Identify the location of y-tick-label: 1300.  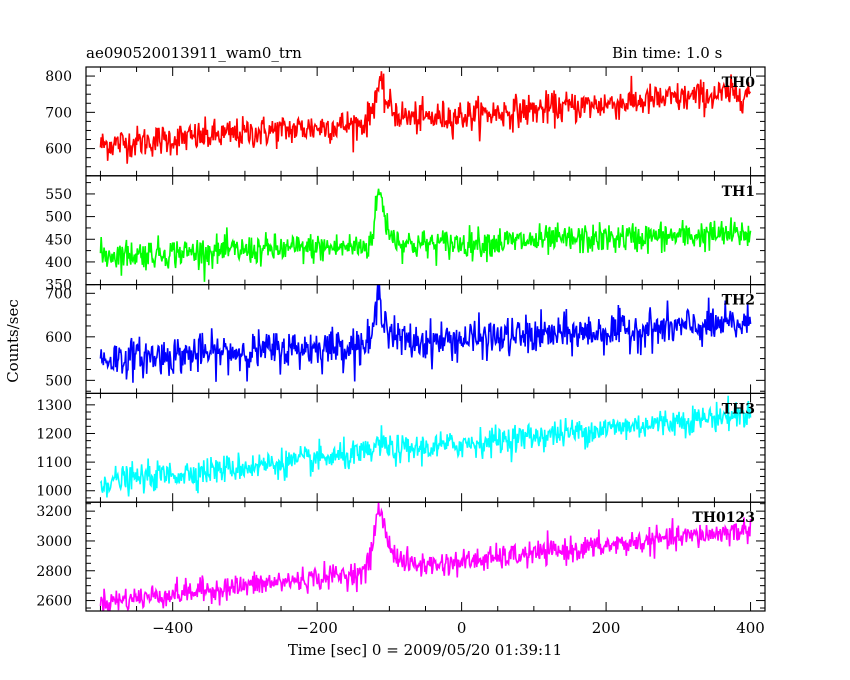
(54, 406).